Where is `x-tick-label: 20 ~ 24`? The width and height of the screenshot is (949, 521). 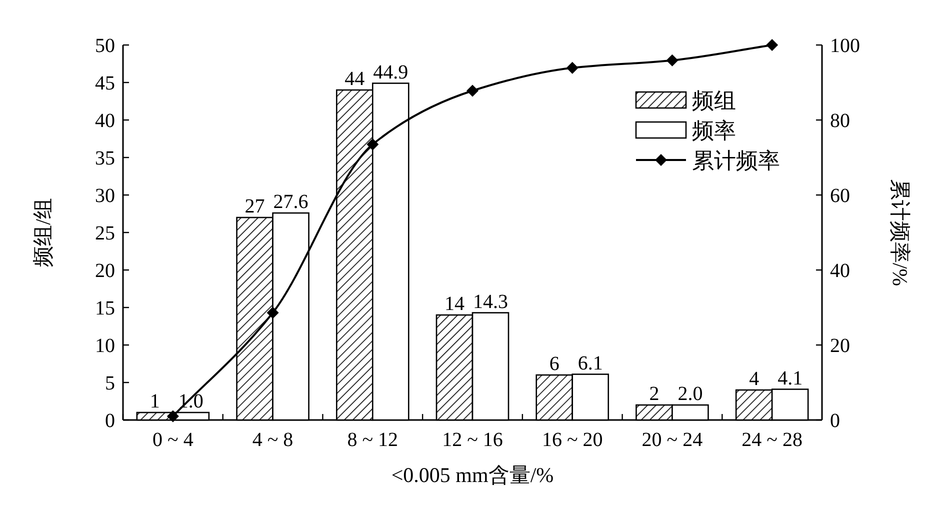 x-tick-label: 20 ~ 24 is located at coordinates (672, 440).